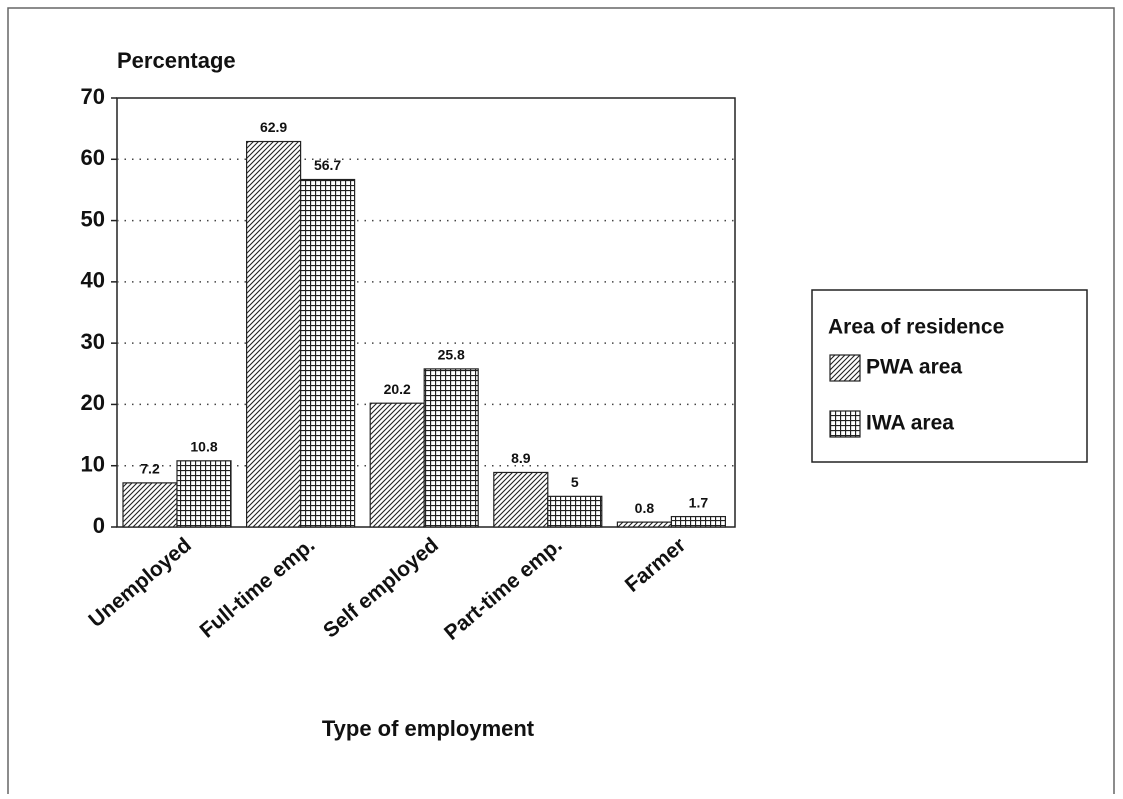  I want to click on y-tick-label: 70, so click(93, 96).